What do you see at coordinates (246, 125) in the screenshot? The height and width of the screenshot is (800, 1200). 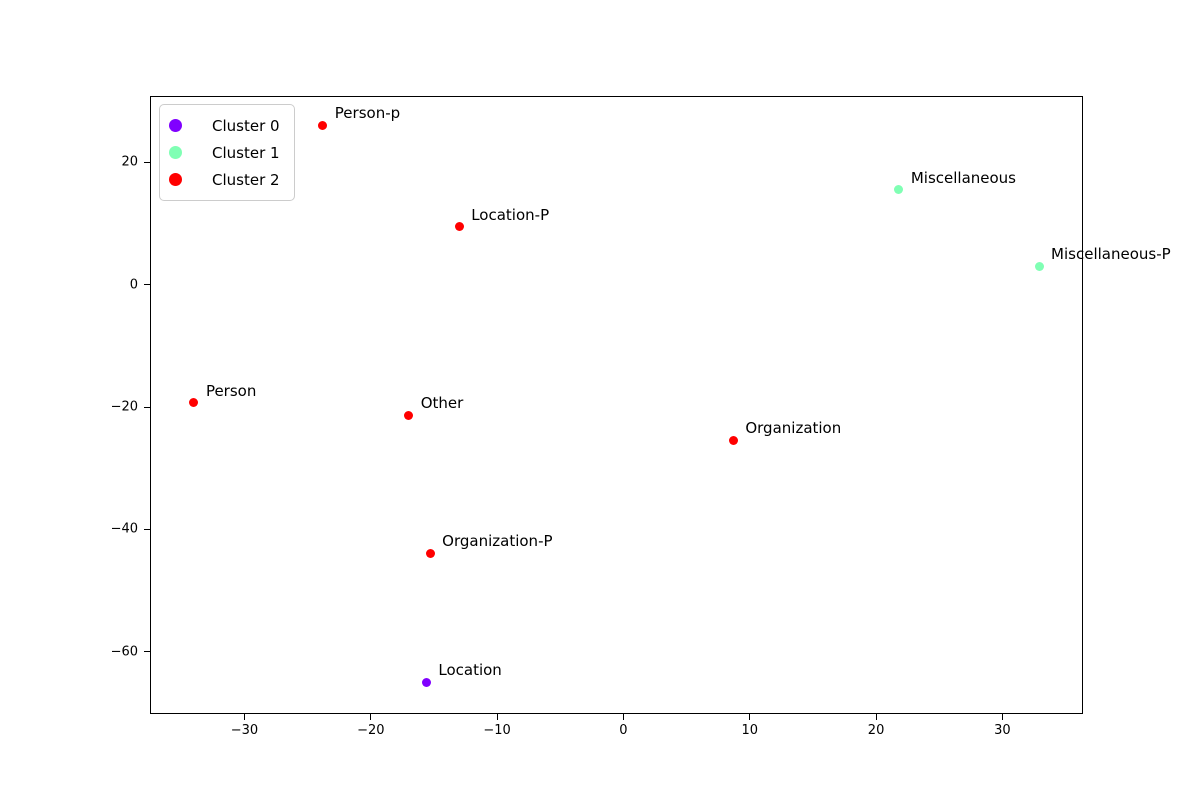 I see `legend-item-label: Cluster 0` at bounding box center [246, 125].